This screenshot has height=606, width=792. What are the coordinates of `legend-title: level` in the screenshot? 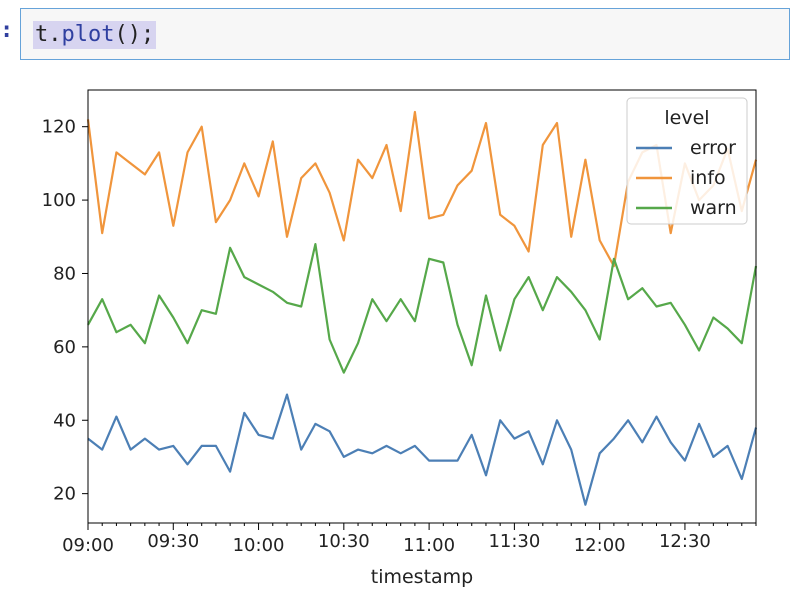 It's located at (686, 118).